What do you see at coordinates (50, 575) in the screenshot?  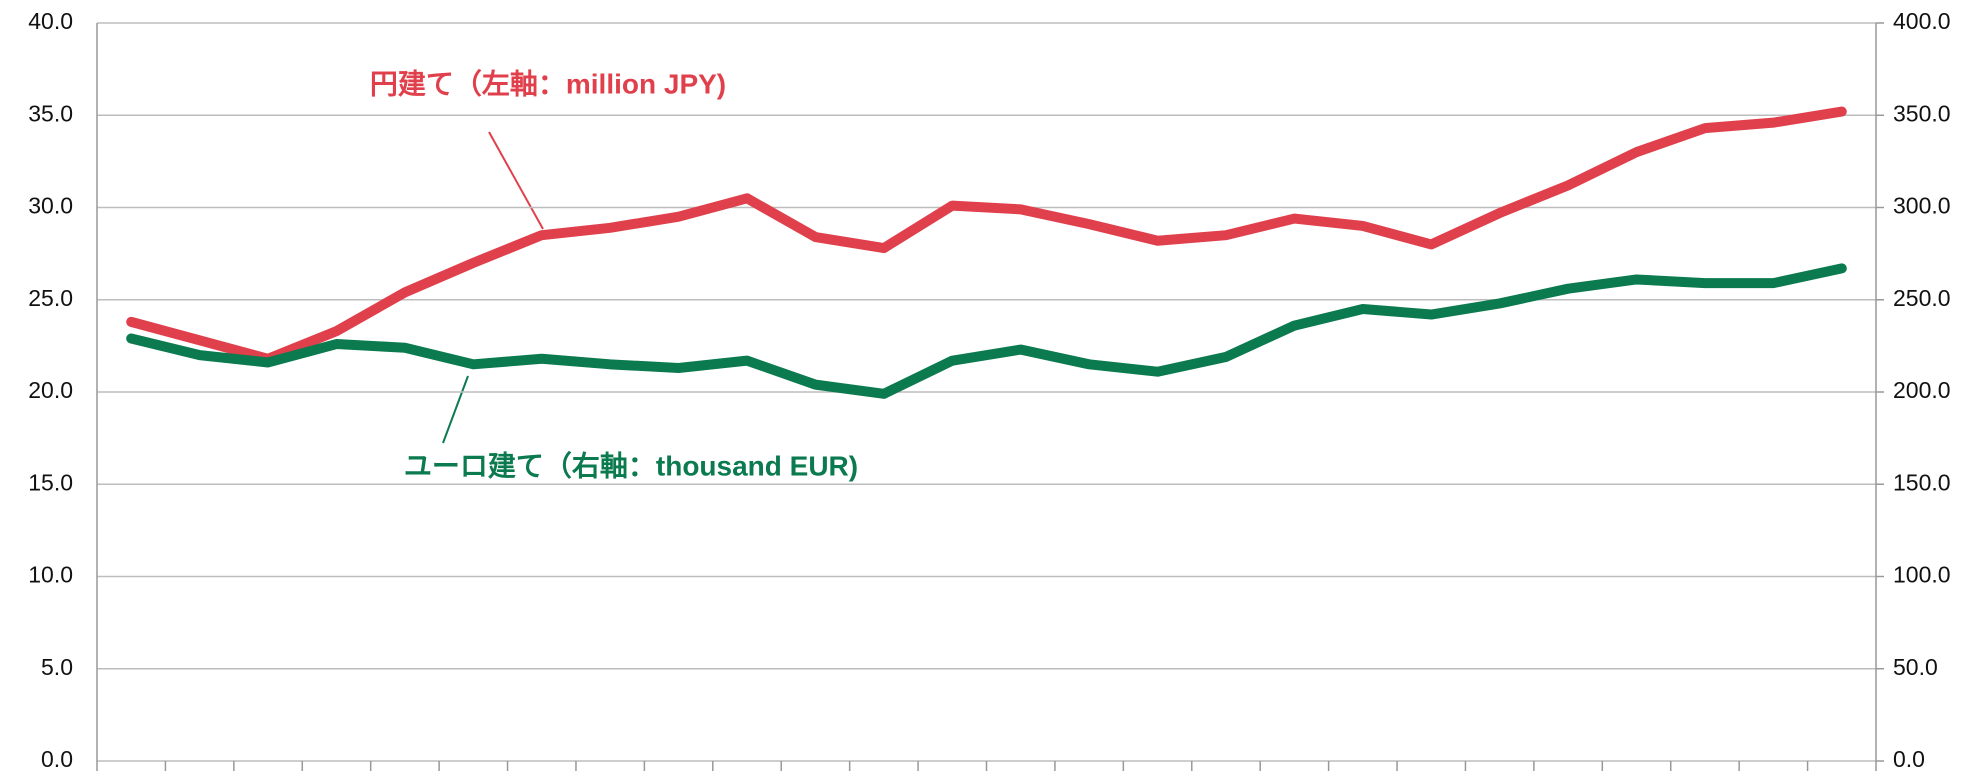 I see `y-tick-label: 10.0` at bounding box center [50, 575].